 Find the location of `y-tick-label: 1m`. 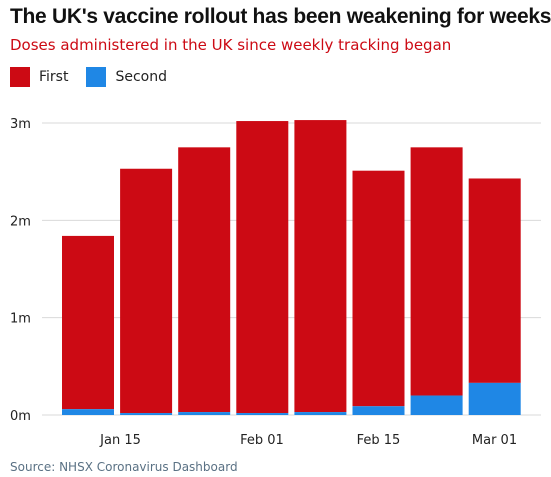

y-tick-label: 1m is located at coordinates (20, 319).